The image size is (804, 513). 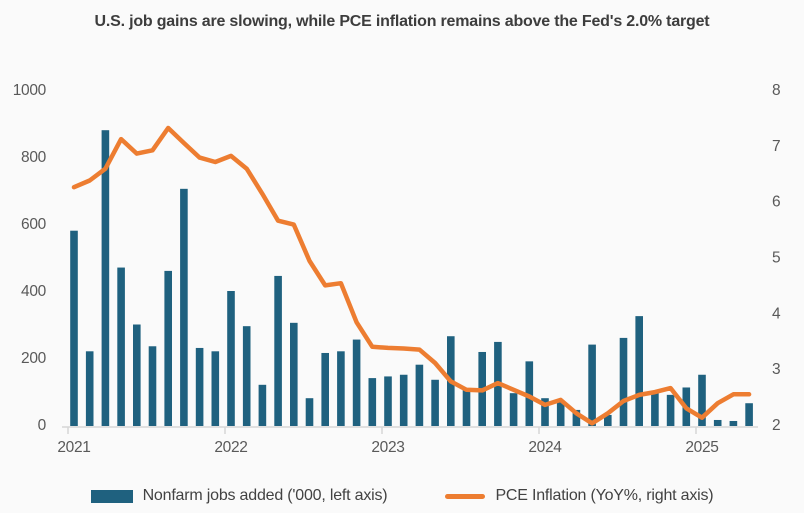 What do you see at coordinates (776, 313) in the screenshot?
I see `right-axis-label: 4` at bounding box center [776, 313].